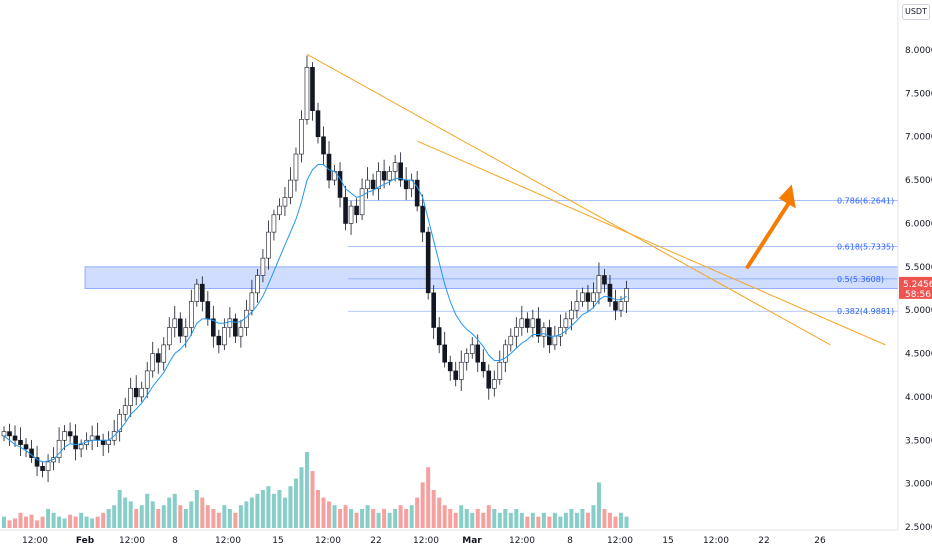  Describe the element at coordinates (917, 285) in the screenshot. I see `current-price-value: 5.2456` at that location.